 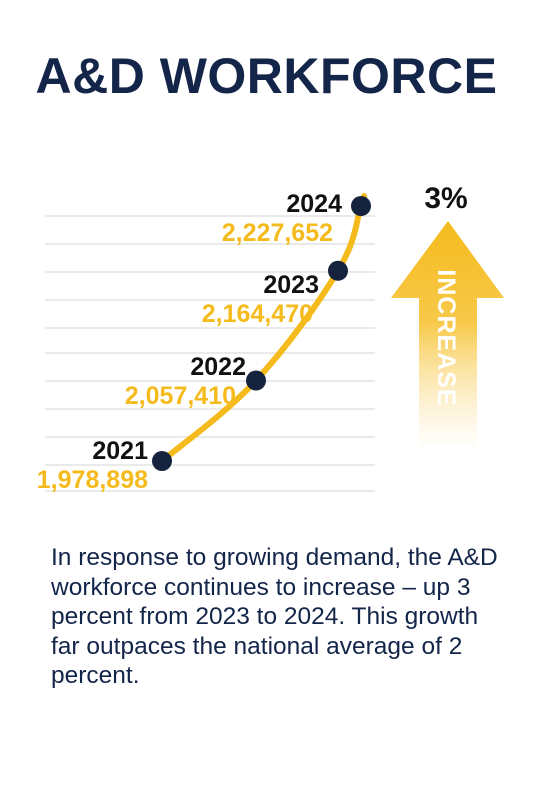 What do you see at coordinates (180, 396) in the screenshot?
I see `value-label-2022: 2,057,410` at bounding box center [180, 396].